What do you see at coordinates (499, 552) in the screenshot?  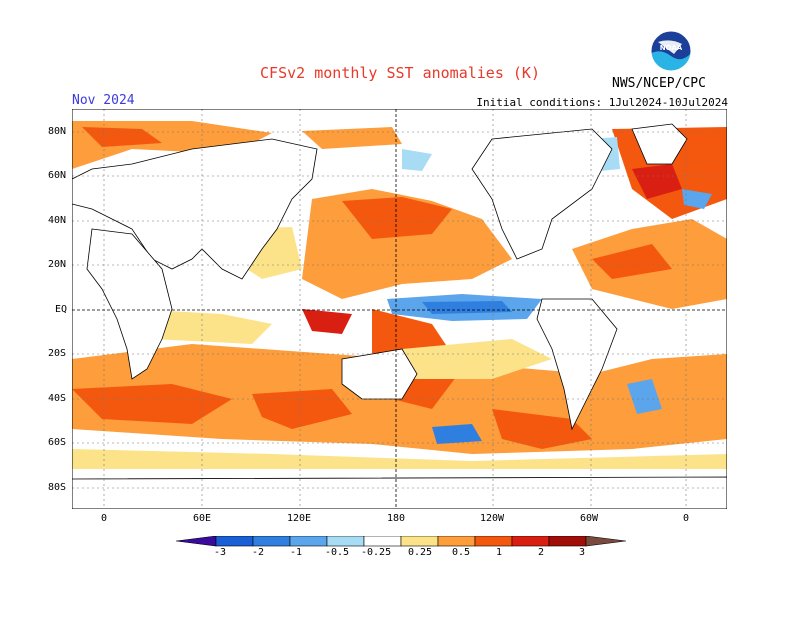 I see `legend-tick: 1` at bounding box center [499, 552].